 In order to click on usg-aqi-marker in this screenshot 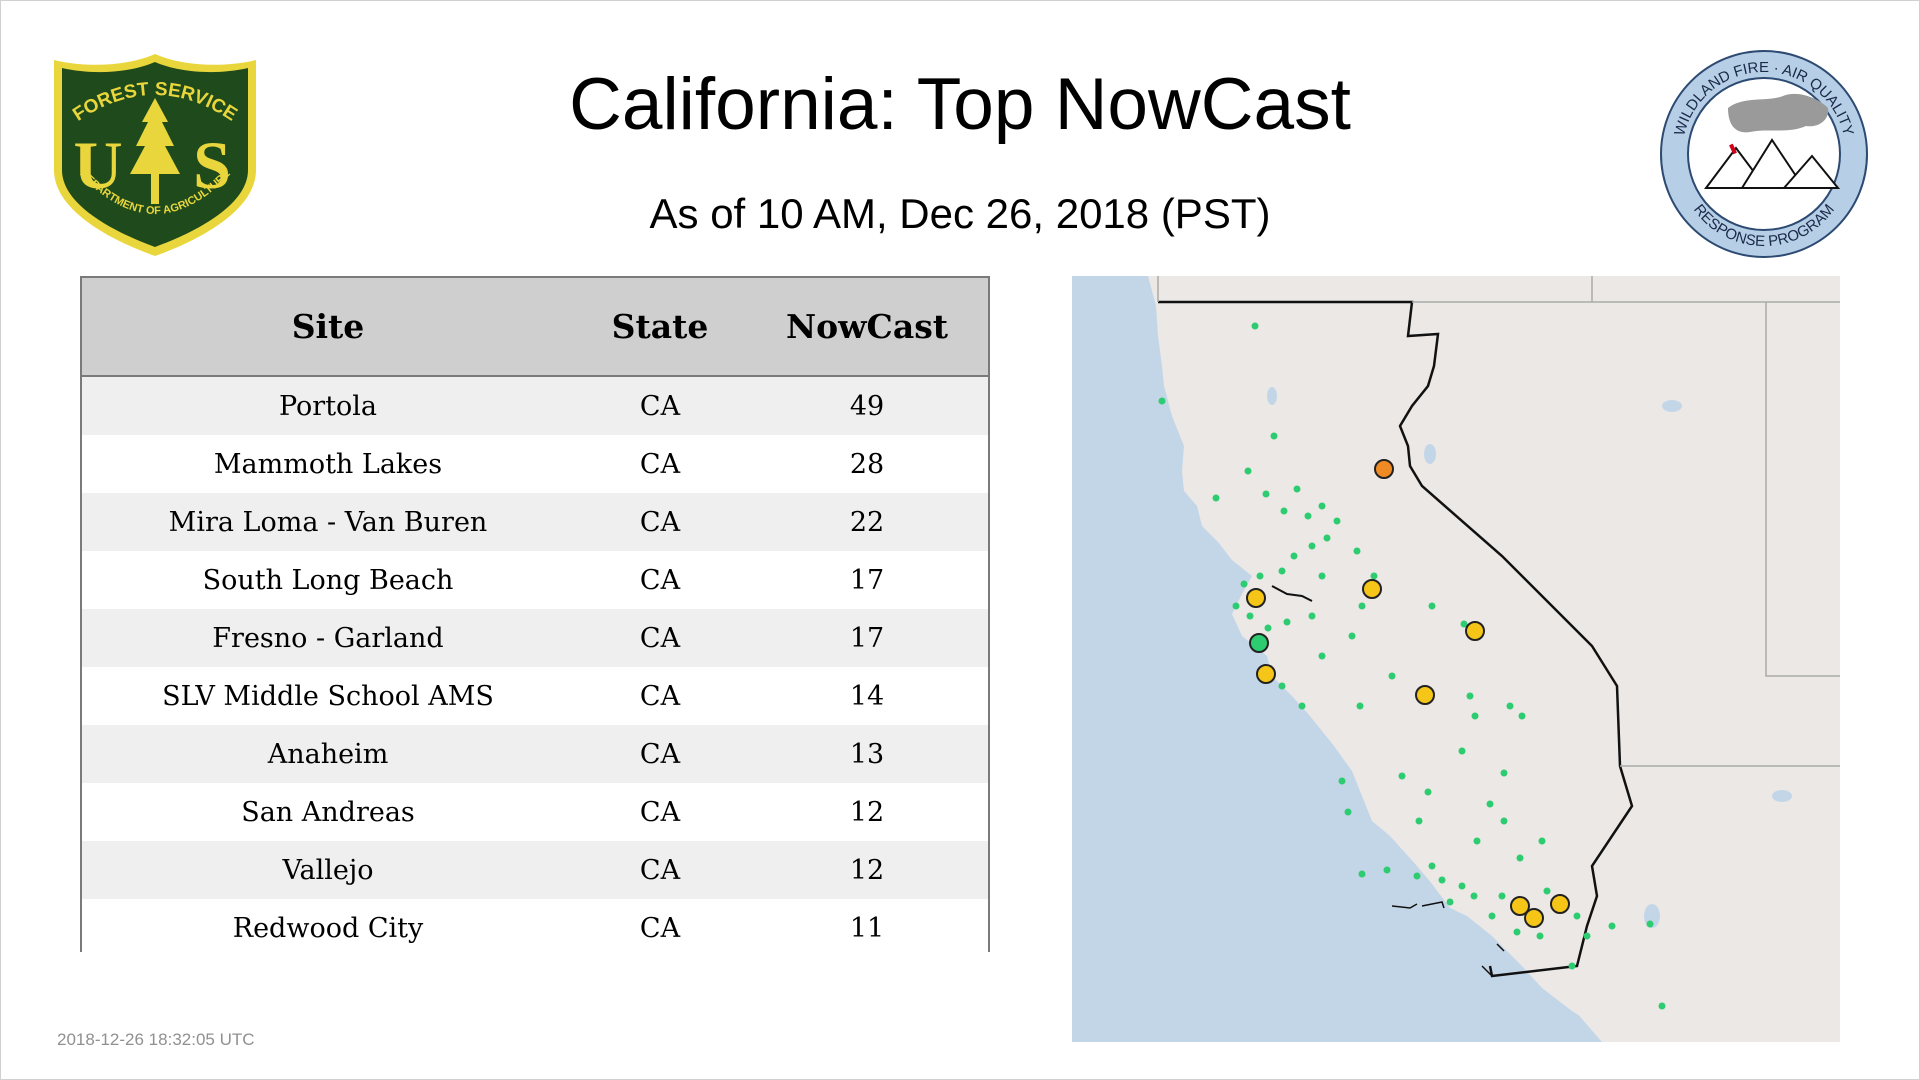, I will do `click(1384, 469)`.